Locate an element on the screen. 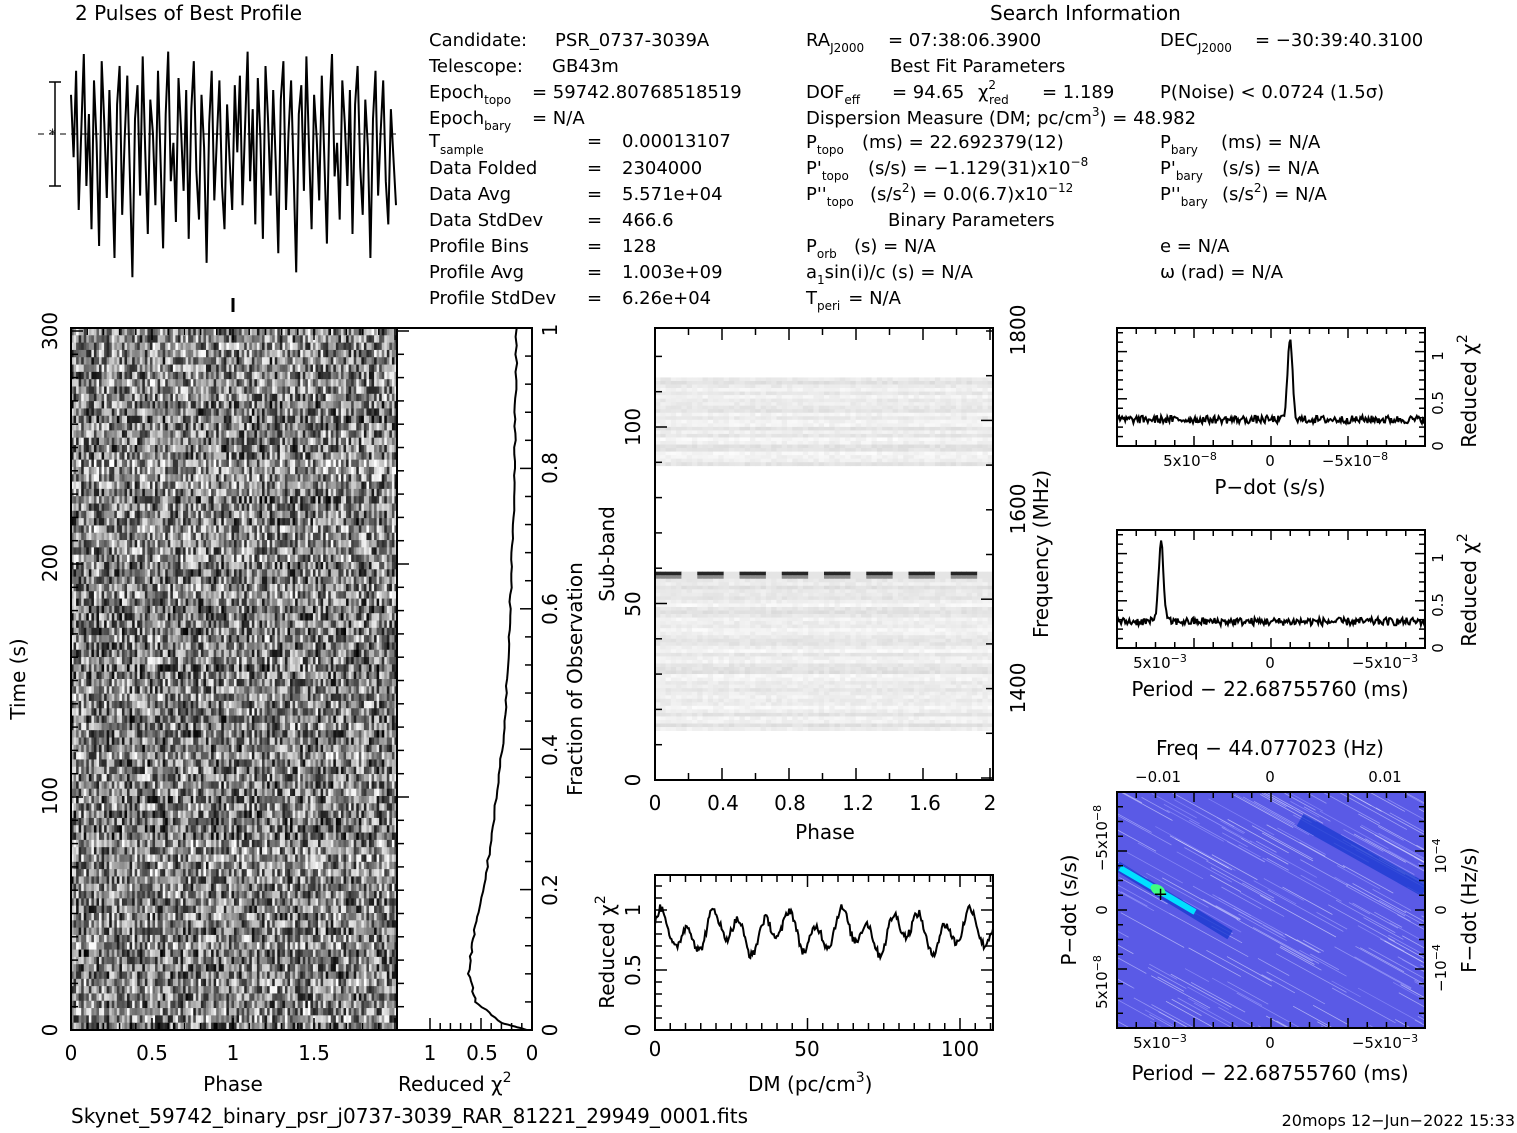 Image resolution: width=1517 pixels, height=1133 pixels. pbary-value: (ms) = N/A is located at coordinates (1271, 142).